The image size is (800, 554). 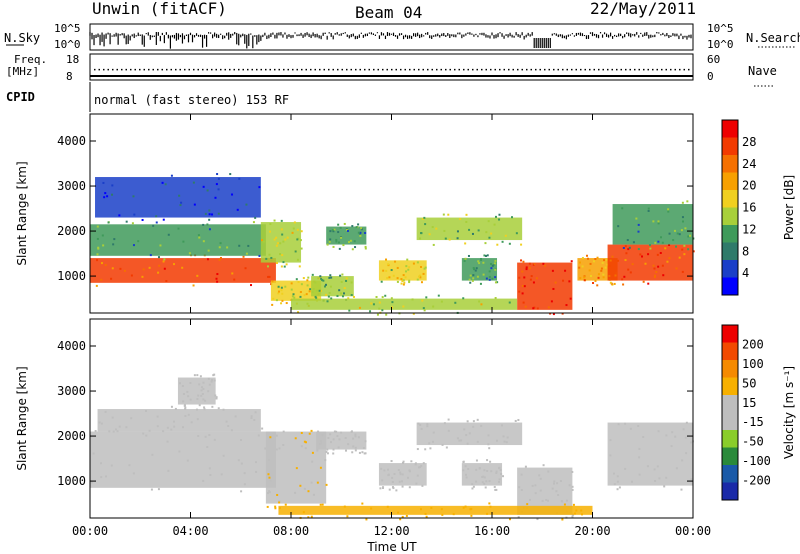 What do you see at coordinates (20, 97) in the screenshot?
I see `cpid-label: CPID` at bounding box center [20, 97].